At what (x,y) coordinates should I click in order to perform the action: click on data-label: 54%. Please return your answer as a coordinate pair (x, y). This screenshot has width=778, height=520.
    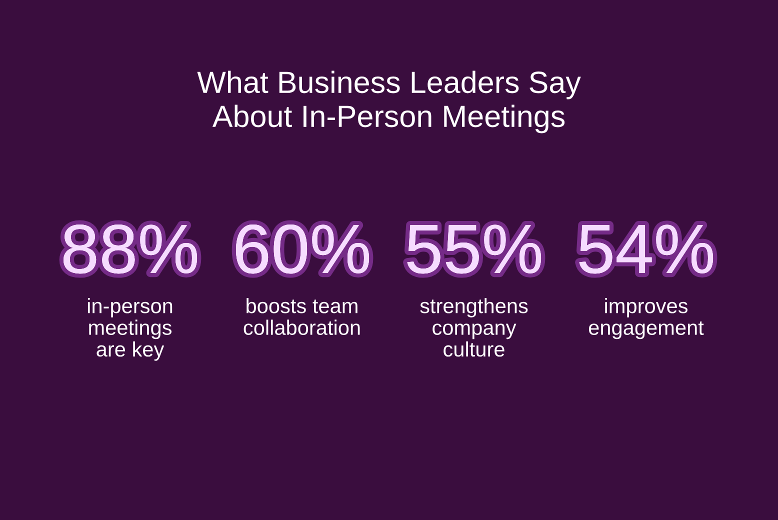
    Looking at the image, I should click on (646, 249).